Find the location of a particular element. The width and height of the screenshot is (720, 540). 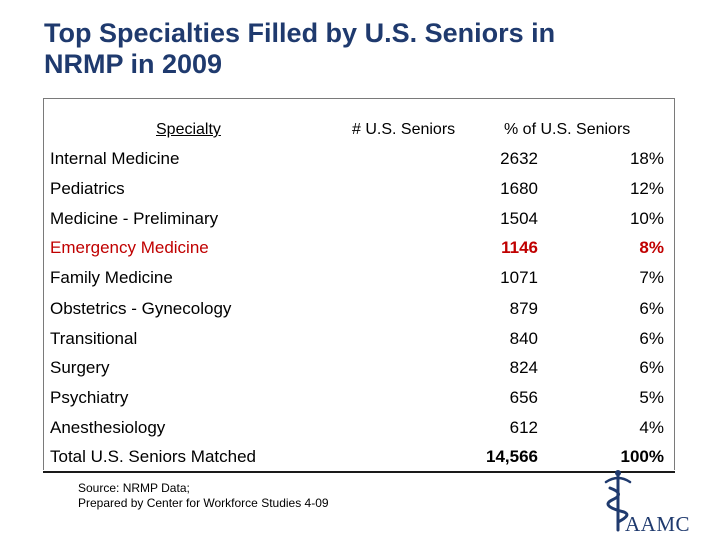

table-row: Family Medicine 1071 7% is located at coordinates (360, 278).